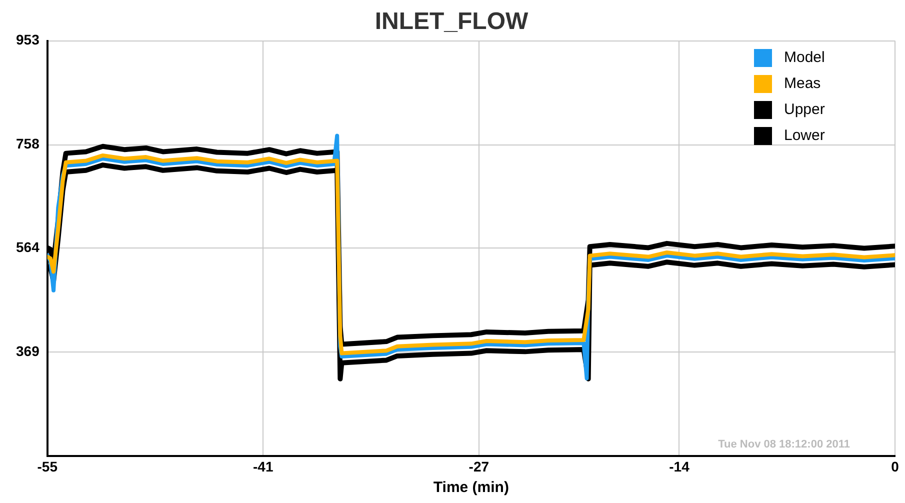 The image size is (905, 503). I want to click on x-axis-title: Time (min), so click(471, 487).